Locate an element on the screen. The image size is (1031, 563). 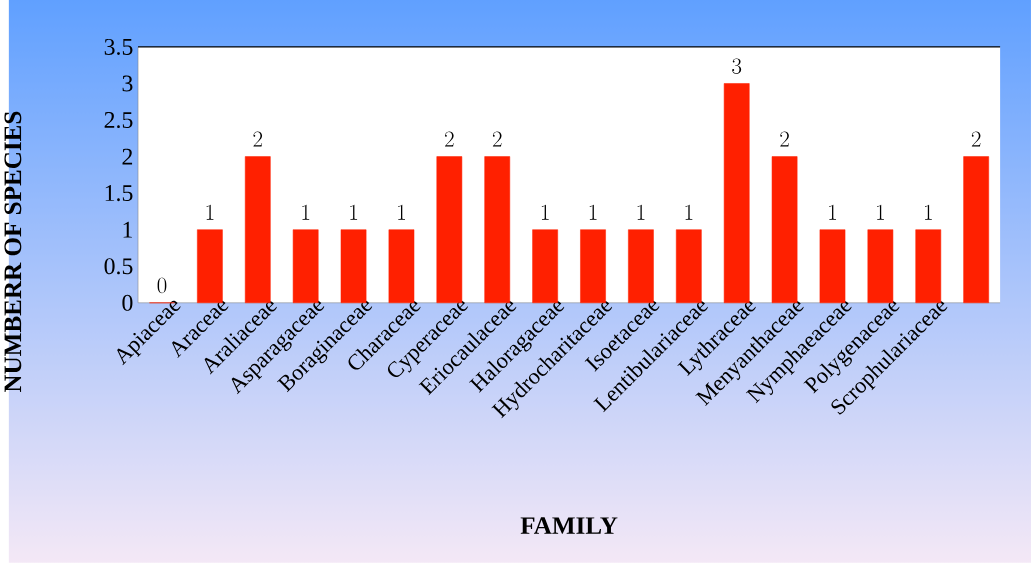
data-label: 0 is located at coordinates (162, 285).